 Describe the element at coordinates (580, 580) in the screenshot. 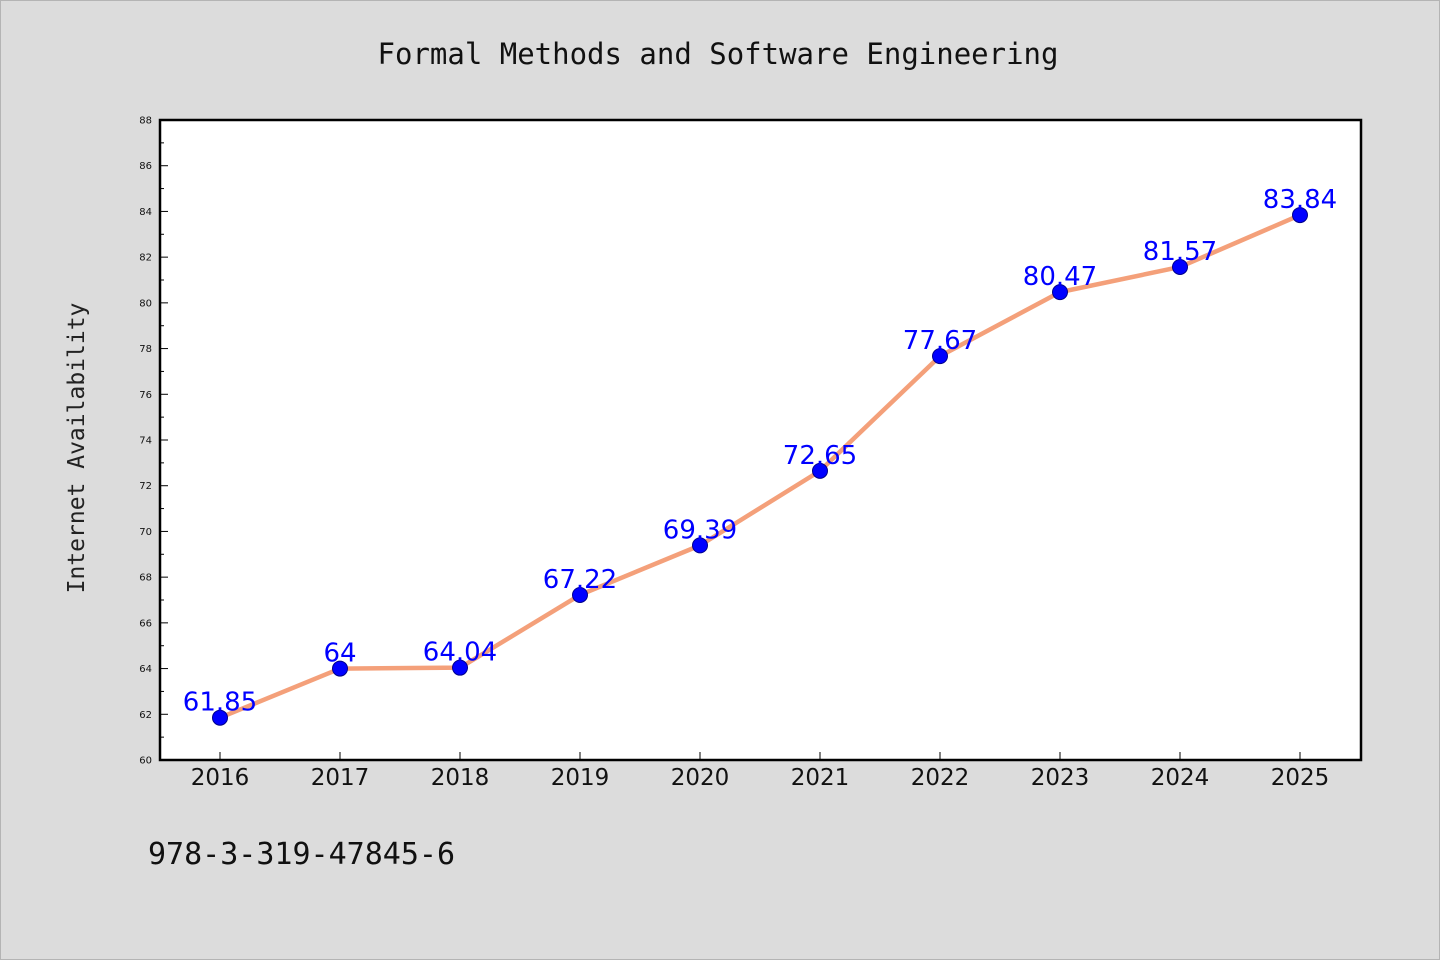

I see `data-label: 67.22` at that location.